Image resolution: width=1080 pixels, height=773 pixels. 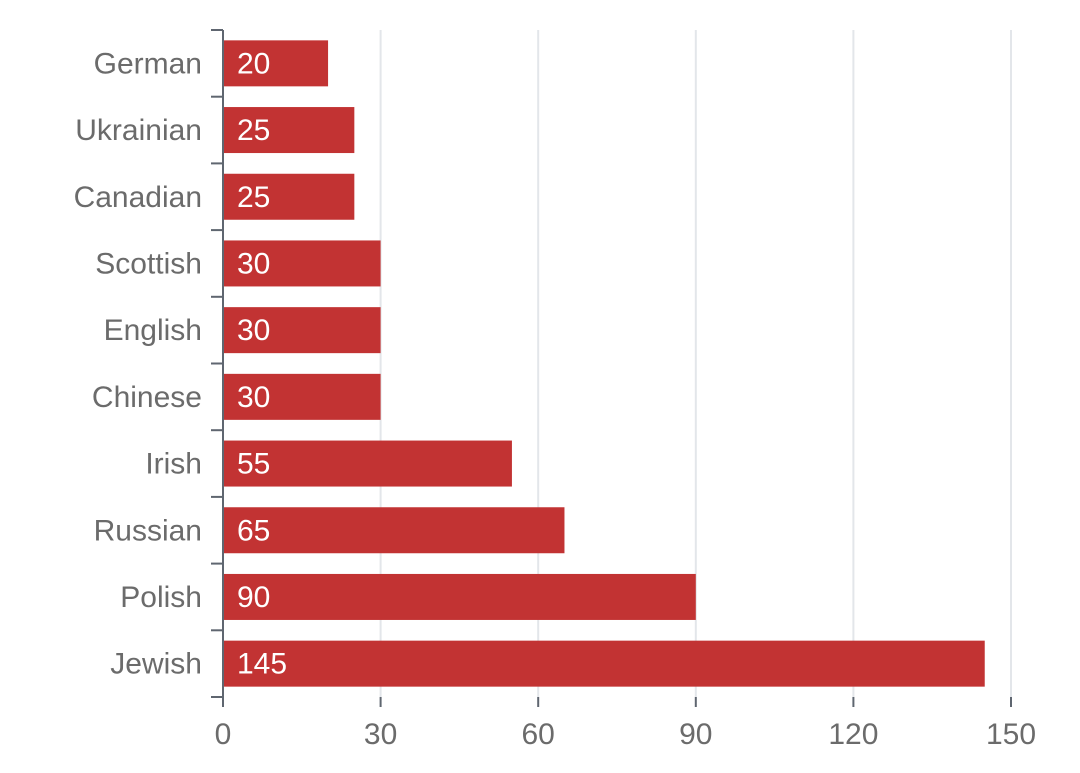 What do you see at coordinates (394, 530) in the screenshot?
I see `bar-russian` at bounding box center [394, 530].